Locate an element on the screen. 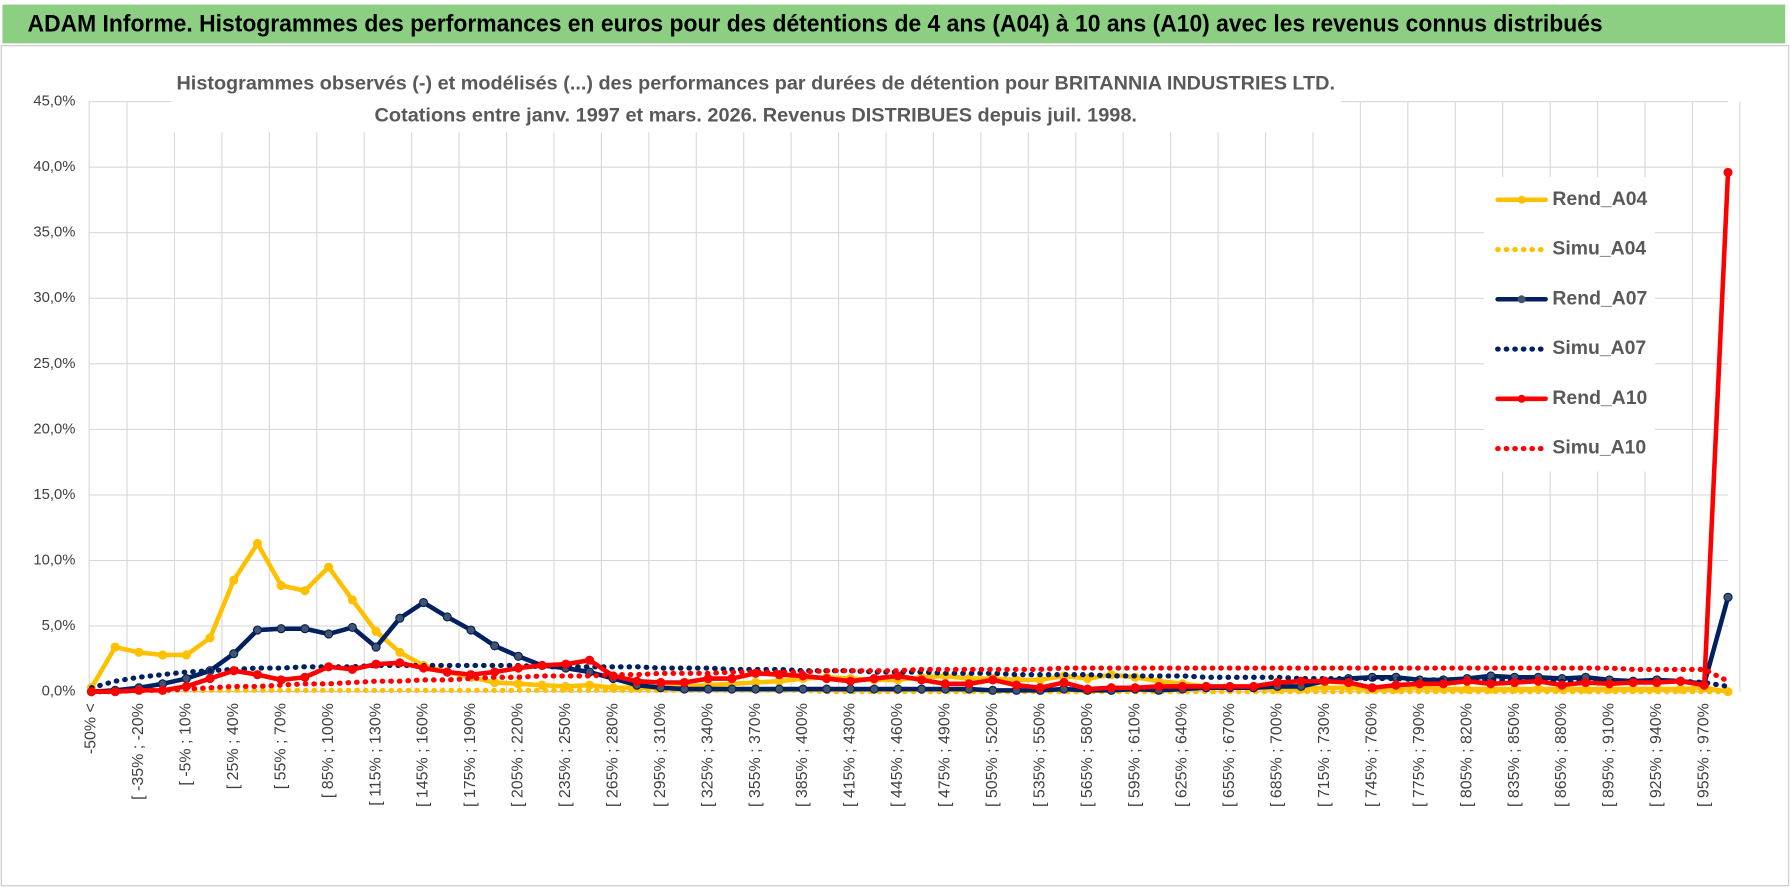 This screenshot has width=1790, height=888. x-tick-label: [ 325% ; 340% is located at coordinates (707, 755).